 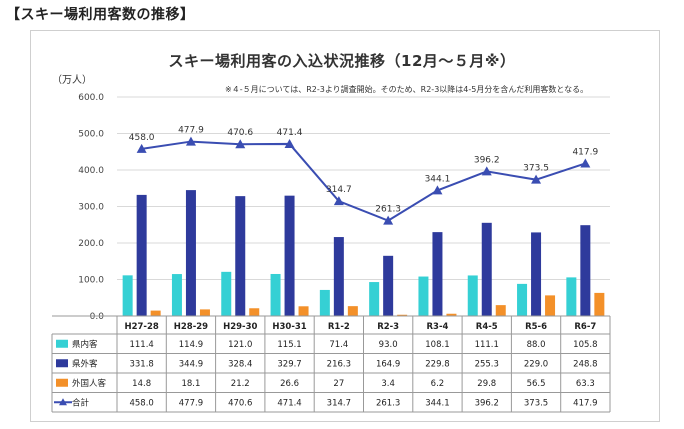 What do you see at coordinates (536, 345) in the screenshot?
I see `table-cell: 88.0` at bounding box center [536, 345].